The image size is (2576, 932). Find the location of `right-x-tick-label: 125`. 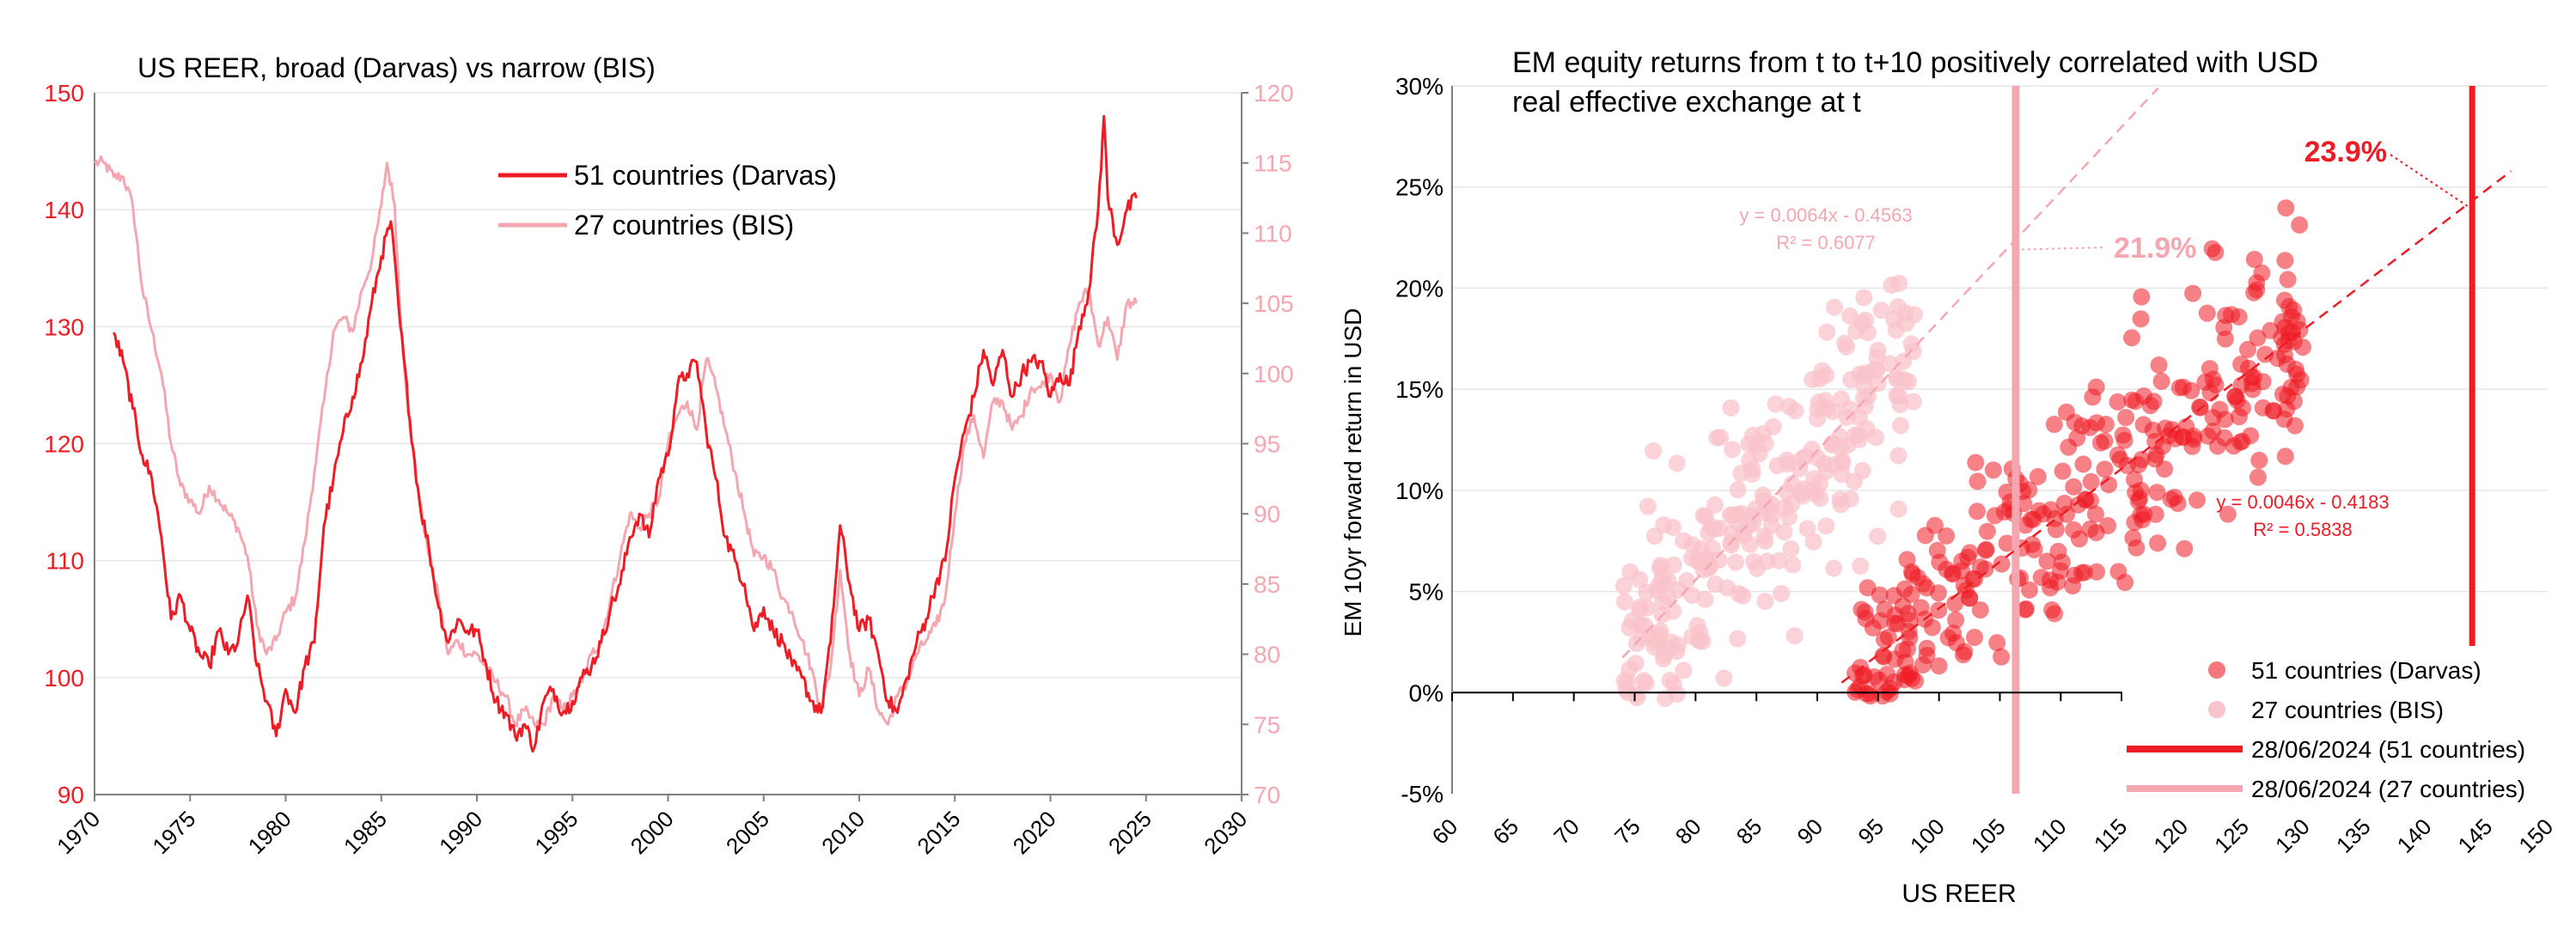

right-x-tick-label: 125 is located at coordinates (2231, 835).